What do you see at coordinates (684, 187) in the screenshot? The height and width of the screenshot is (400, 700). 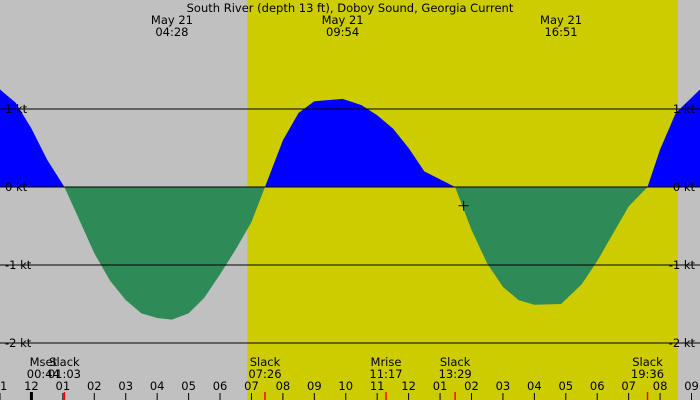 I see `y-tick-label-right: 0 kt` at bounding box center [684, 187].